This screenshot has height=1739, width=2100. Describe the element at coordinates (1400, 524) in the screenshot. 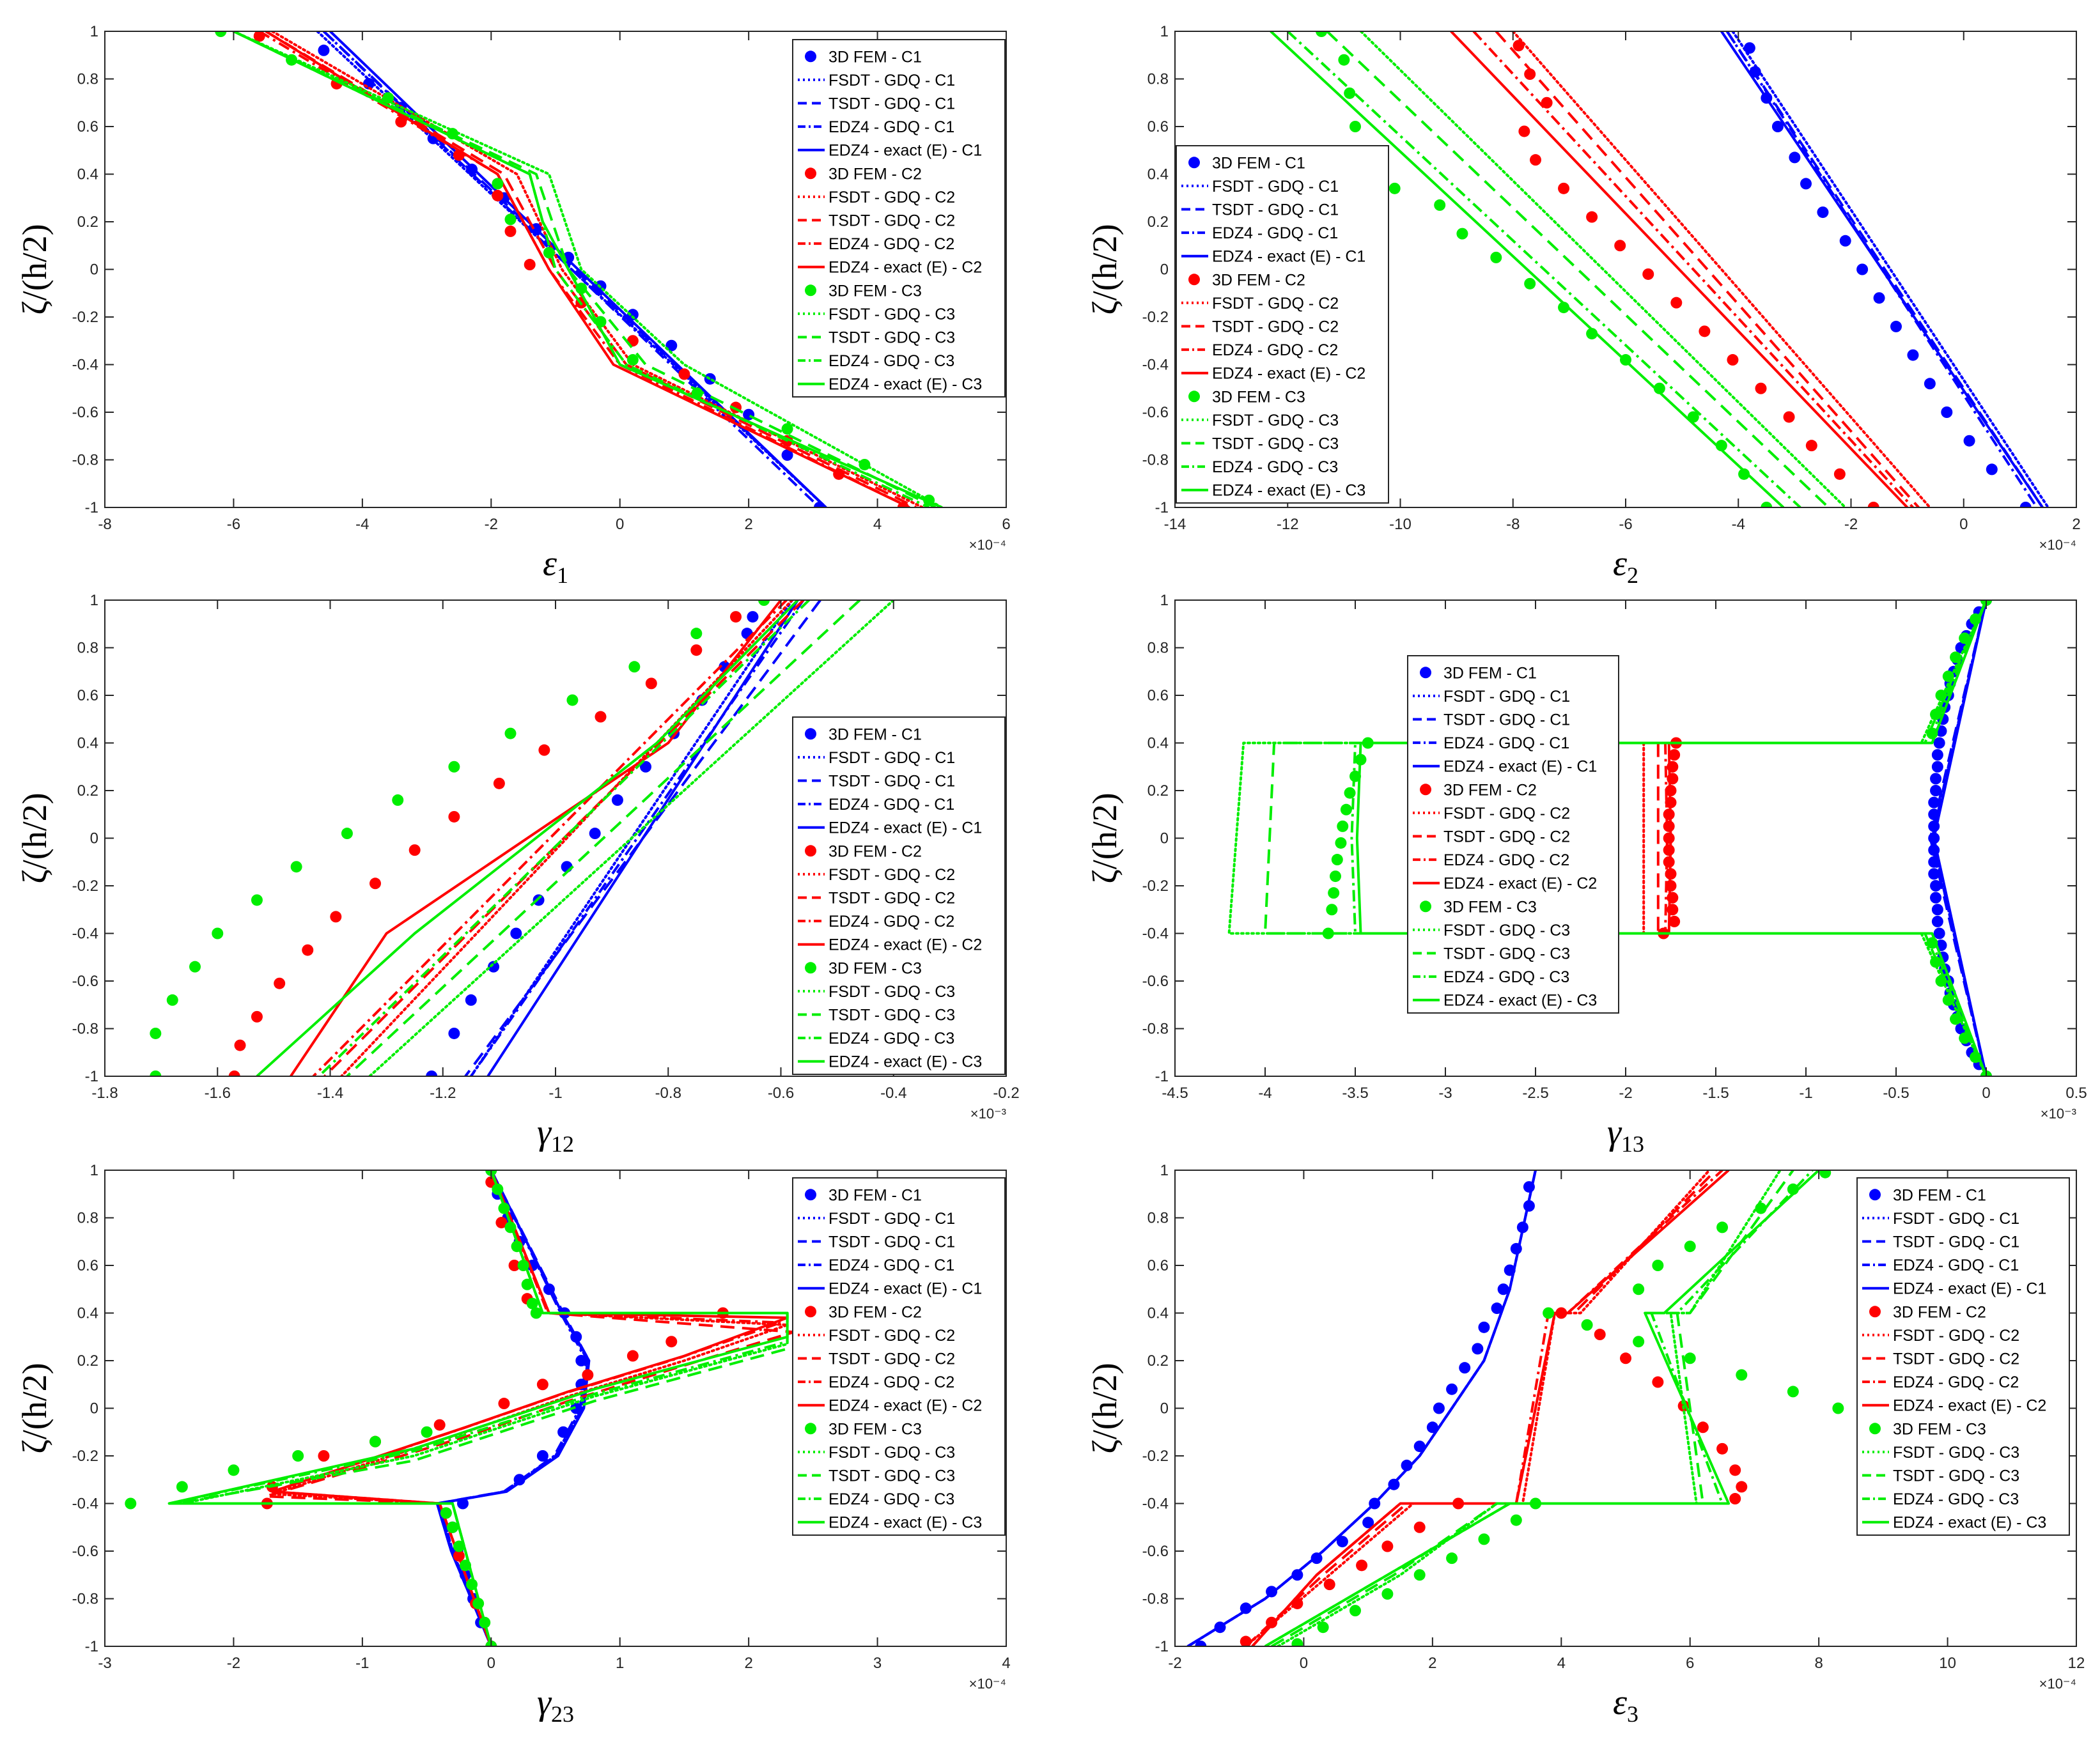

I see `x-tick-label: -10` at that location.